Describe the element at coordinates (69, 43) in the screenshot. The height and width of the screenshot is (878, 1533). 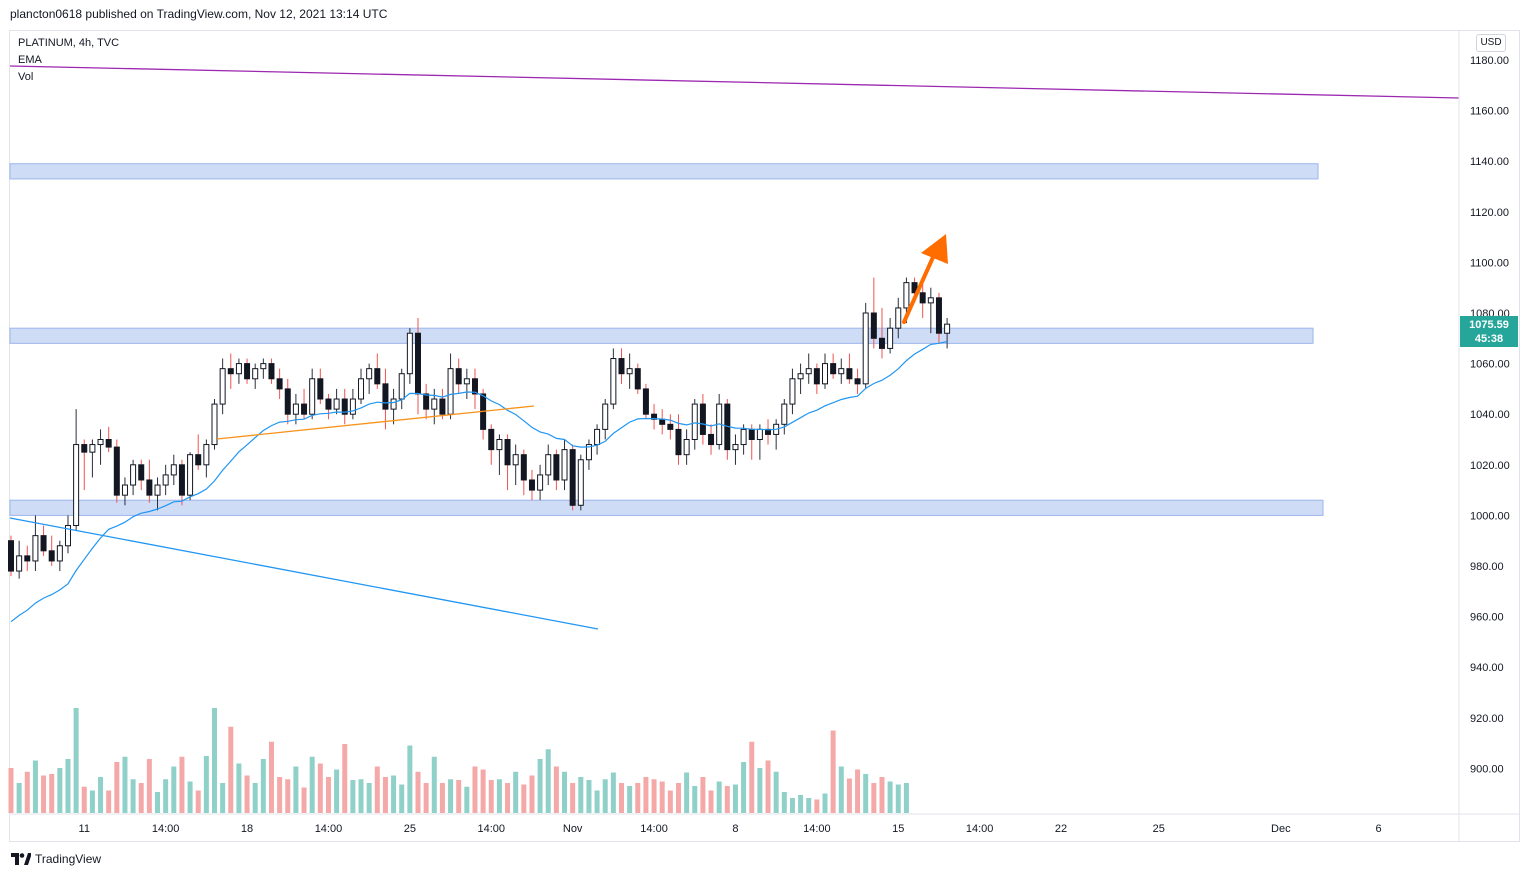
I see `symbol-label: PLATINUM, 4h, TVC` at that location.